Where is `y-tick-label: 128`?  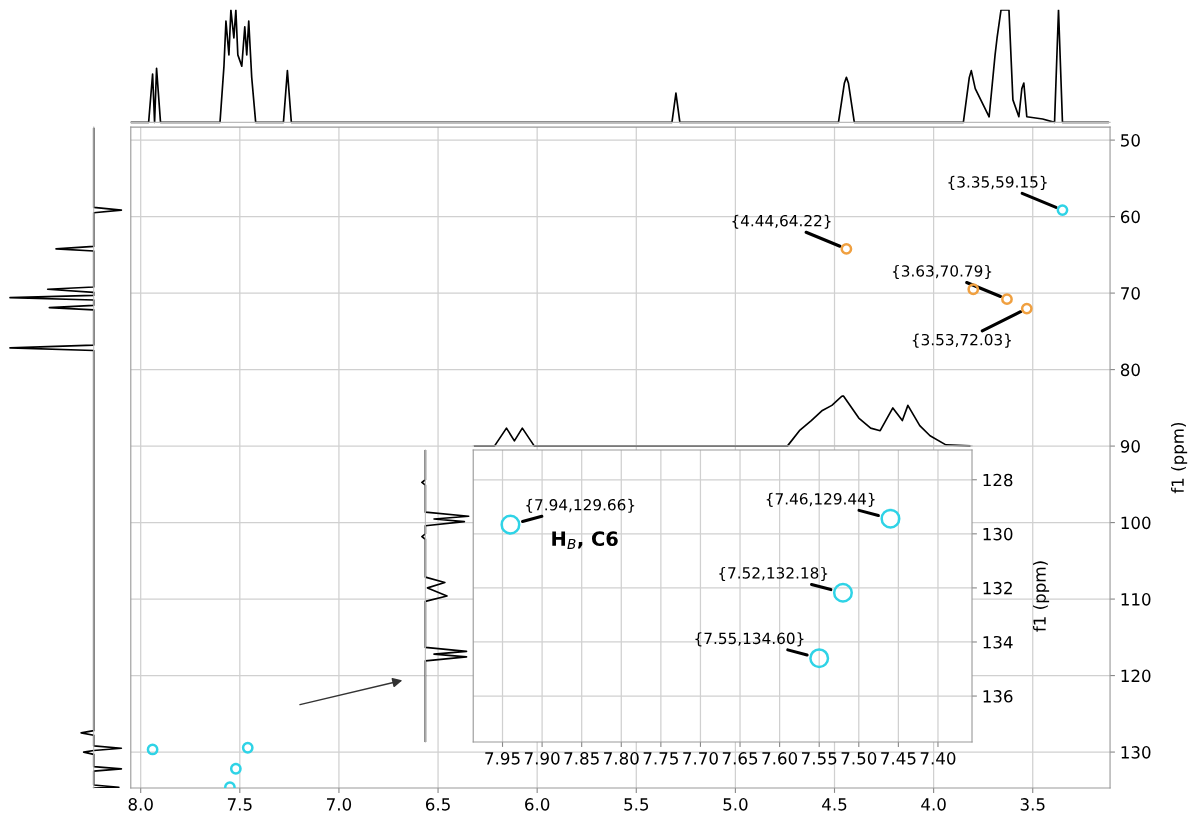 y-tick-label: 128 is located at coordinates (998, 480).